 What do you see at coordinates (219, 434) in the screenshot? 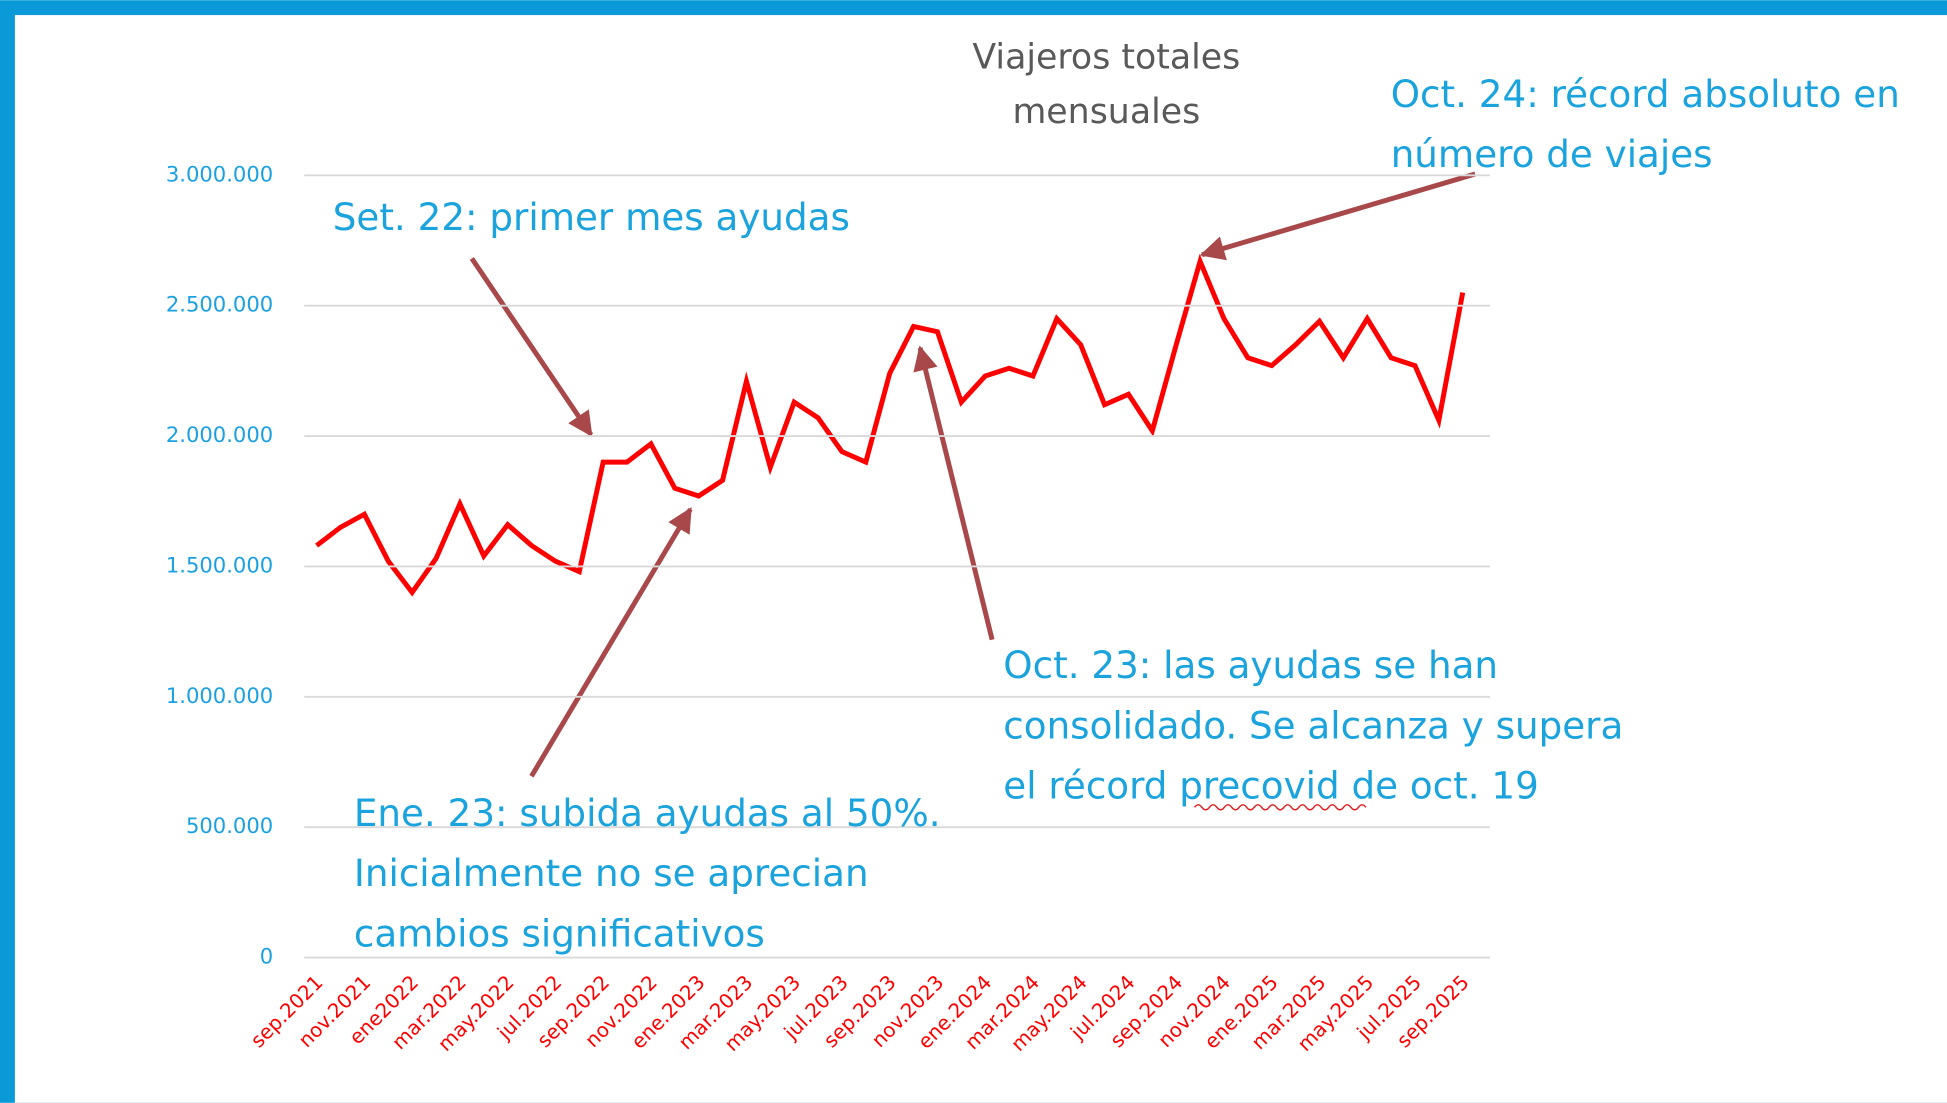
I see `y-tick-label: 2.000.000` at bounding box center [219, 434].